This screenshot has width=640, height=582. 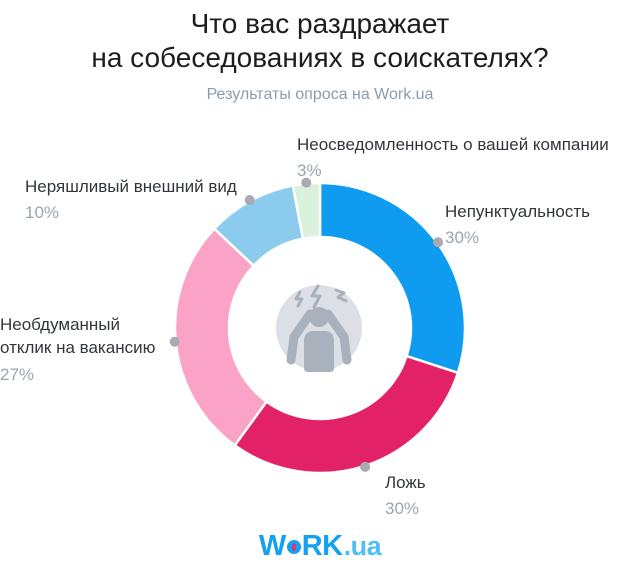 What do you see at coordinates (221, 337) in the screenshot?
I see `donut-segment-thoughtless-application` at bounding box center [221, 337].